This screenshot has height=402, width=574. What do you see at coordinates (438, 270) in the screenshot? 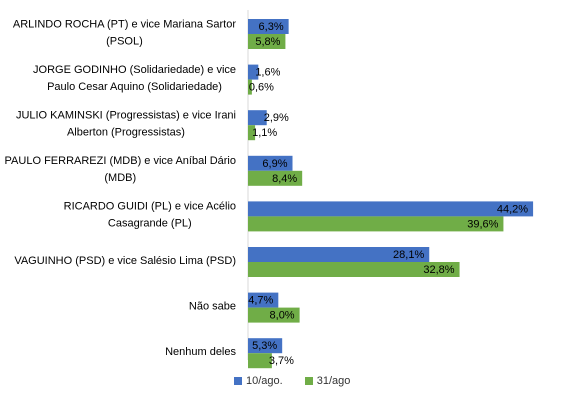
I see `data-label-series-2-cat-6: 32,8%` at bounding box center [438, 270].